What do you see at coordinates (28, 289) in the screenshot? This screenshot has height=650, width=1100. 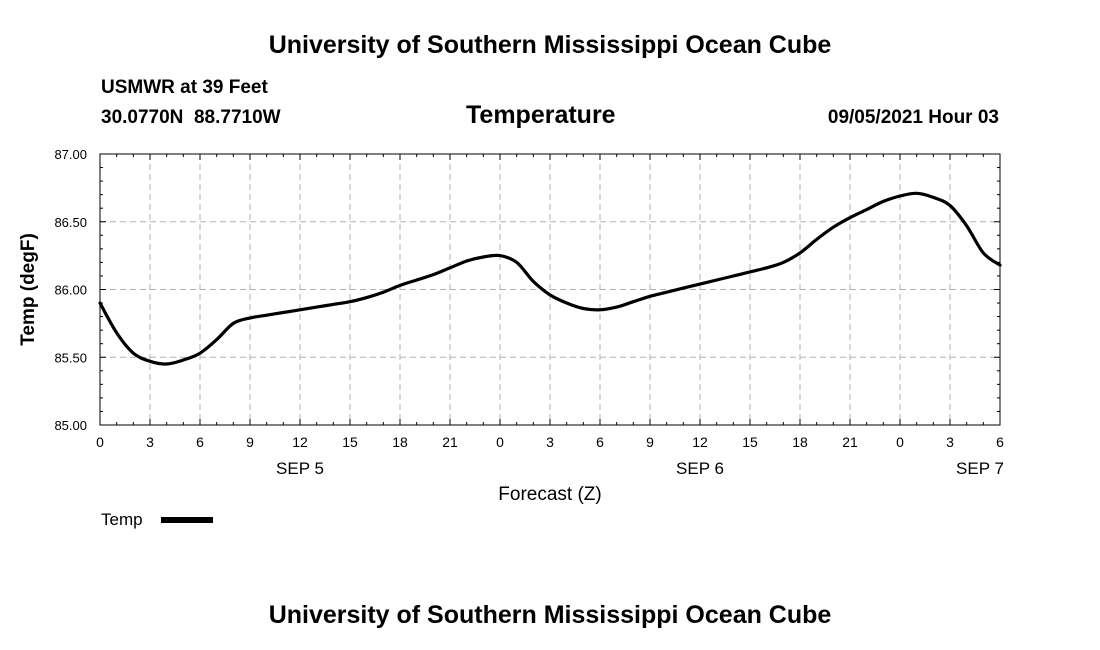 I see `y-axis-label: Temp (degF)` at bounding box center [28, 289].